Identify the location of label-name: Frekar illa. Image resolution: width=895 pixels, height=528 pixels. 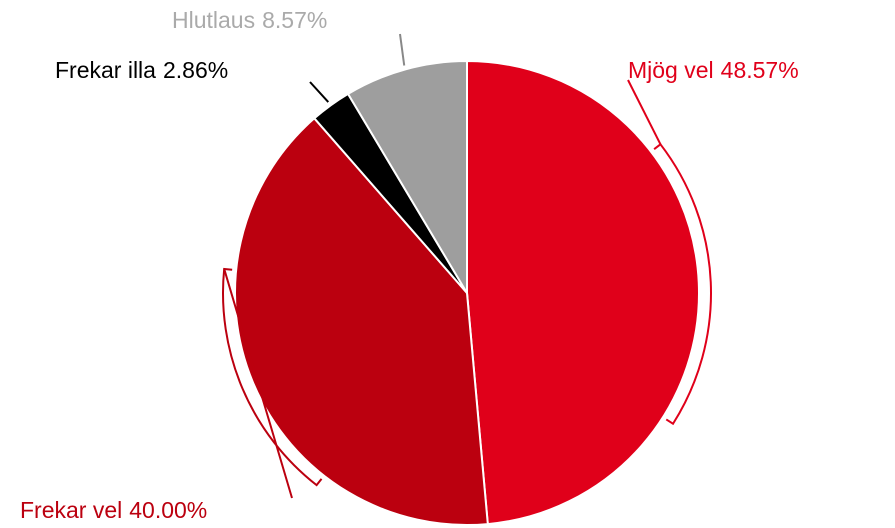
(105, 70).